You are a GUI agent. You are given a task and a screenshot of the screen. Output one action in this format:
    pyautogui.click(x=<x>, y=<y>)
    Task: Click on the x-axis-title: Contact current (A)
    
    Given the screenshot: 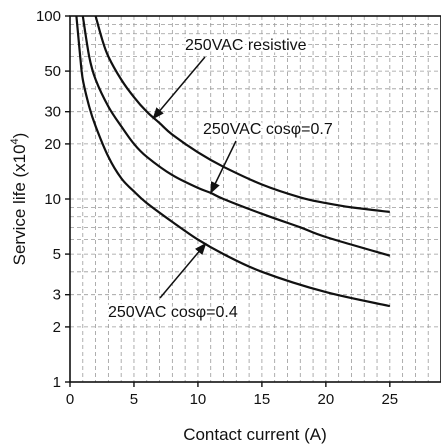 What is the action you would take?
    pyautogui.click(x=255, y=434)
    